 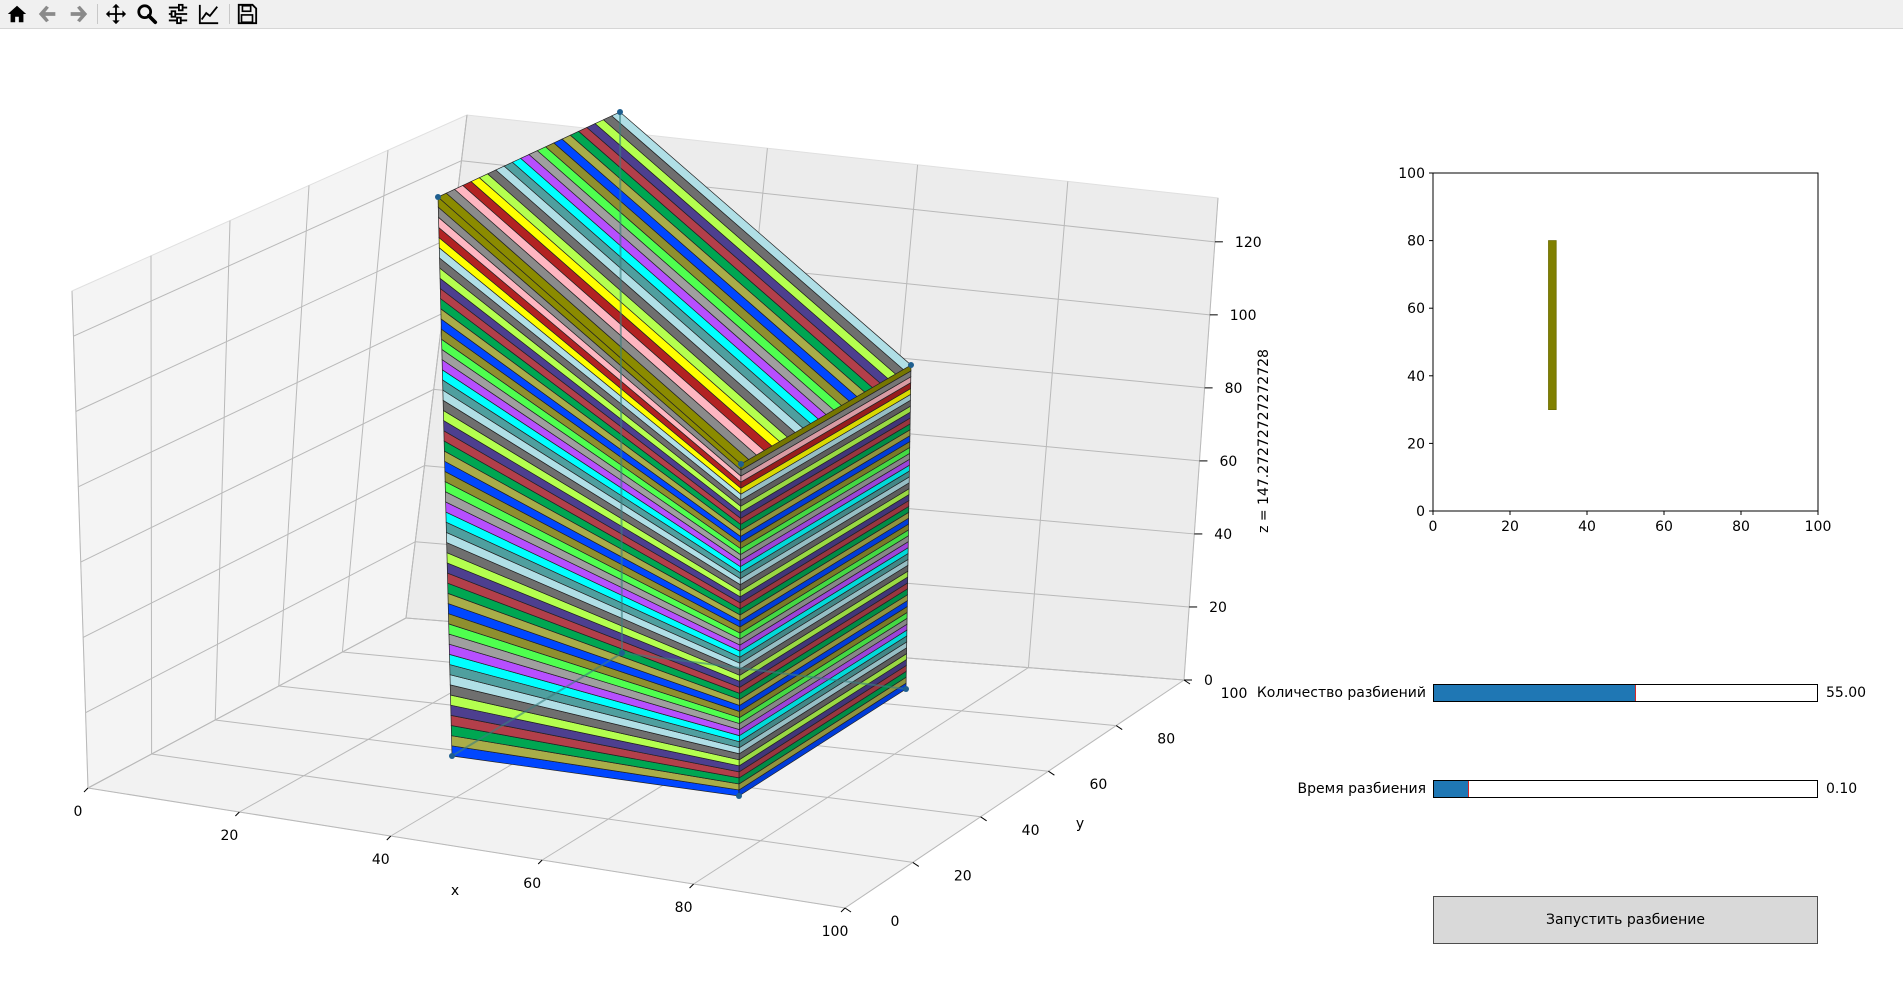 I want to click on svg-text: 120, so click(x=1248, y=243).